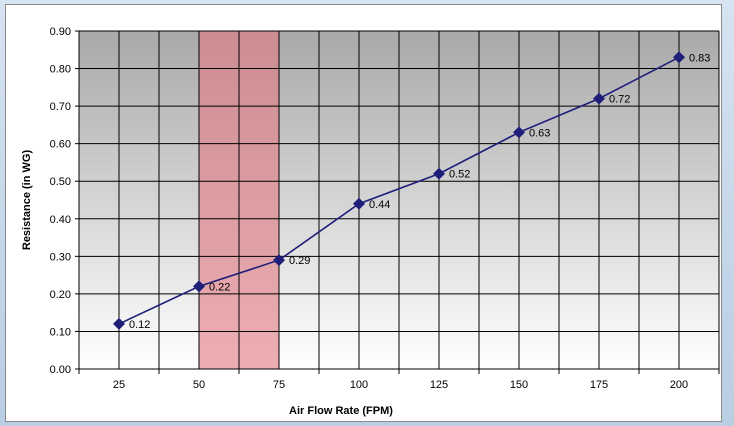 The image size is (734, 426). Describe the element at coordinates (60, 107) in the screenshot. I see `y-tick-label: 0.70` at that location.